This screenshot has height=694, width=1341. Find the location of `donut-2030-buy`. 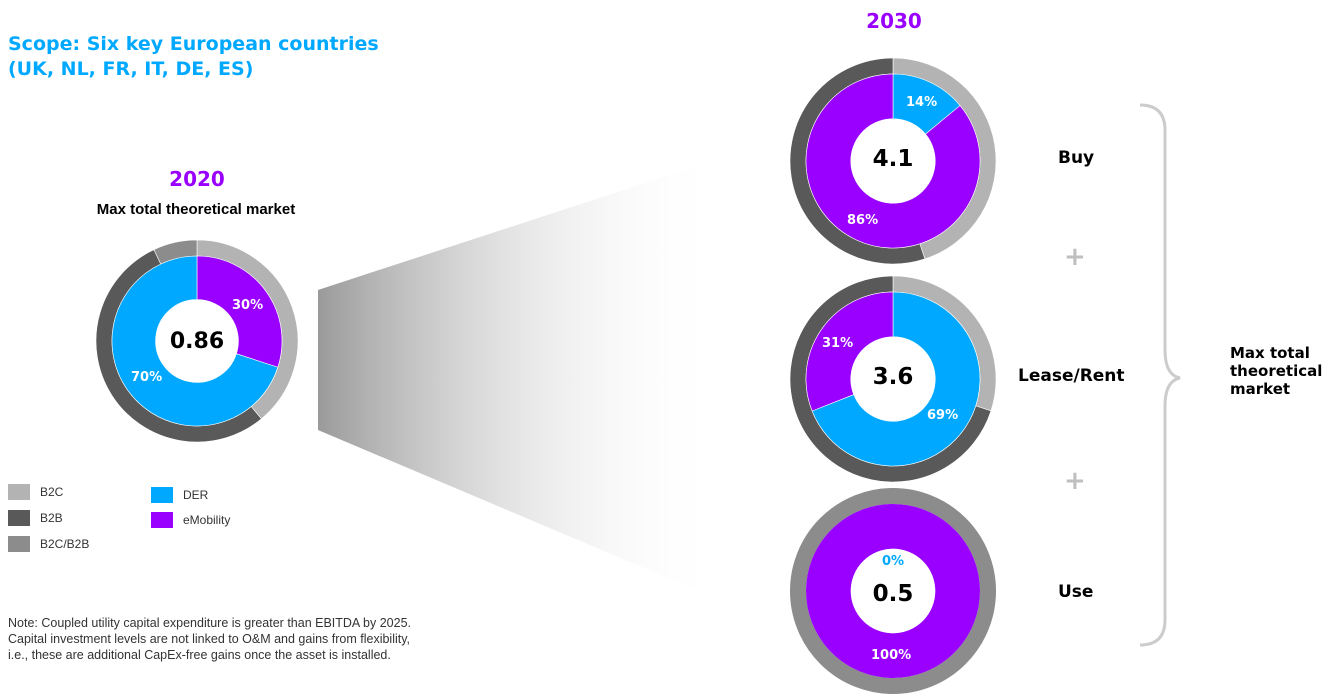

donut-2030-buy is located at coordinates (893, 161).